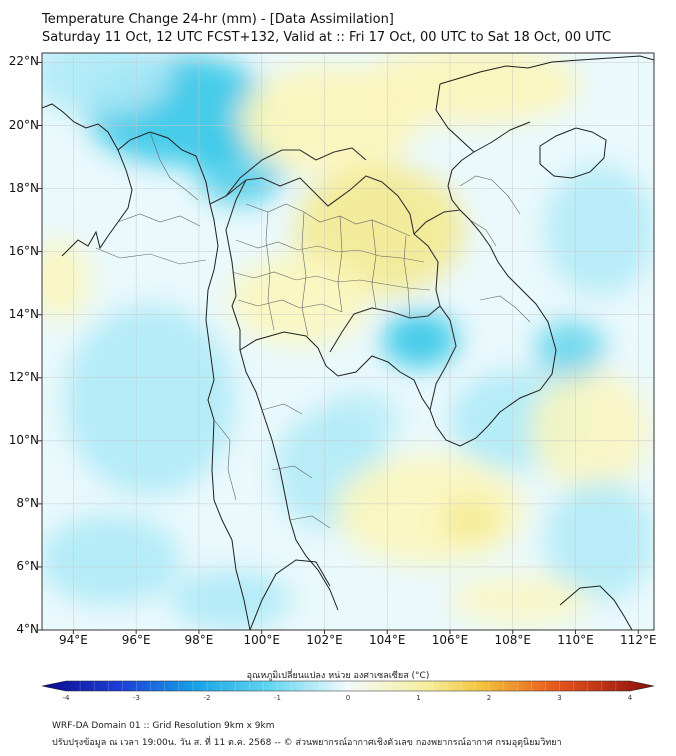 The width and height of the screenshot is (676, 756). I want to click on colorbar-tick: 1, so click(418, 698).